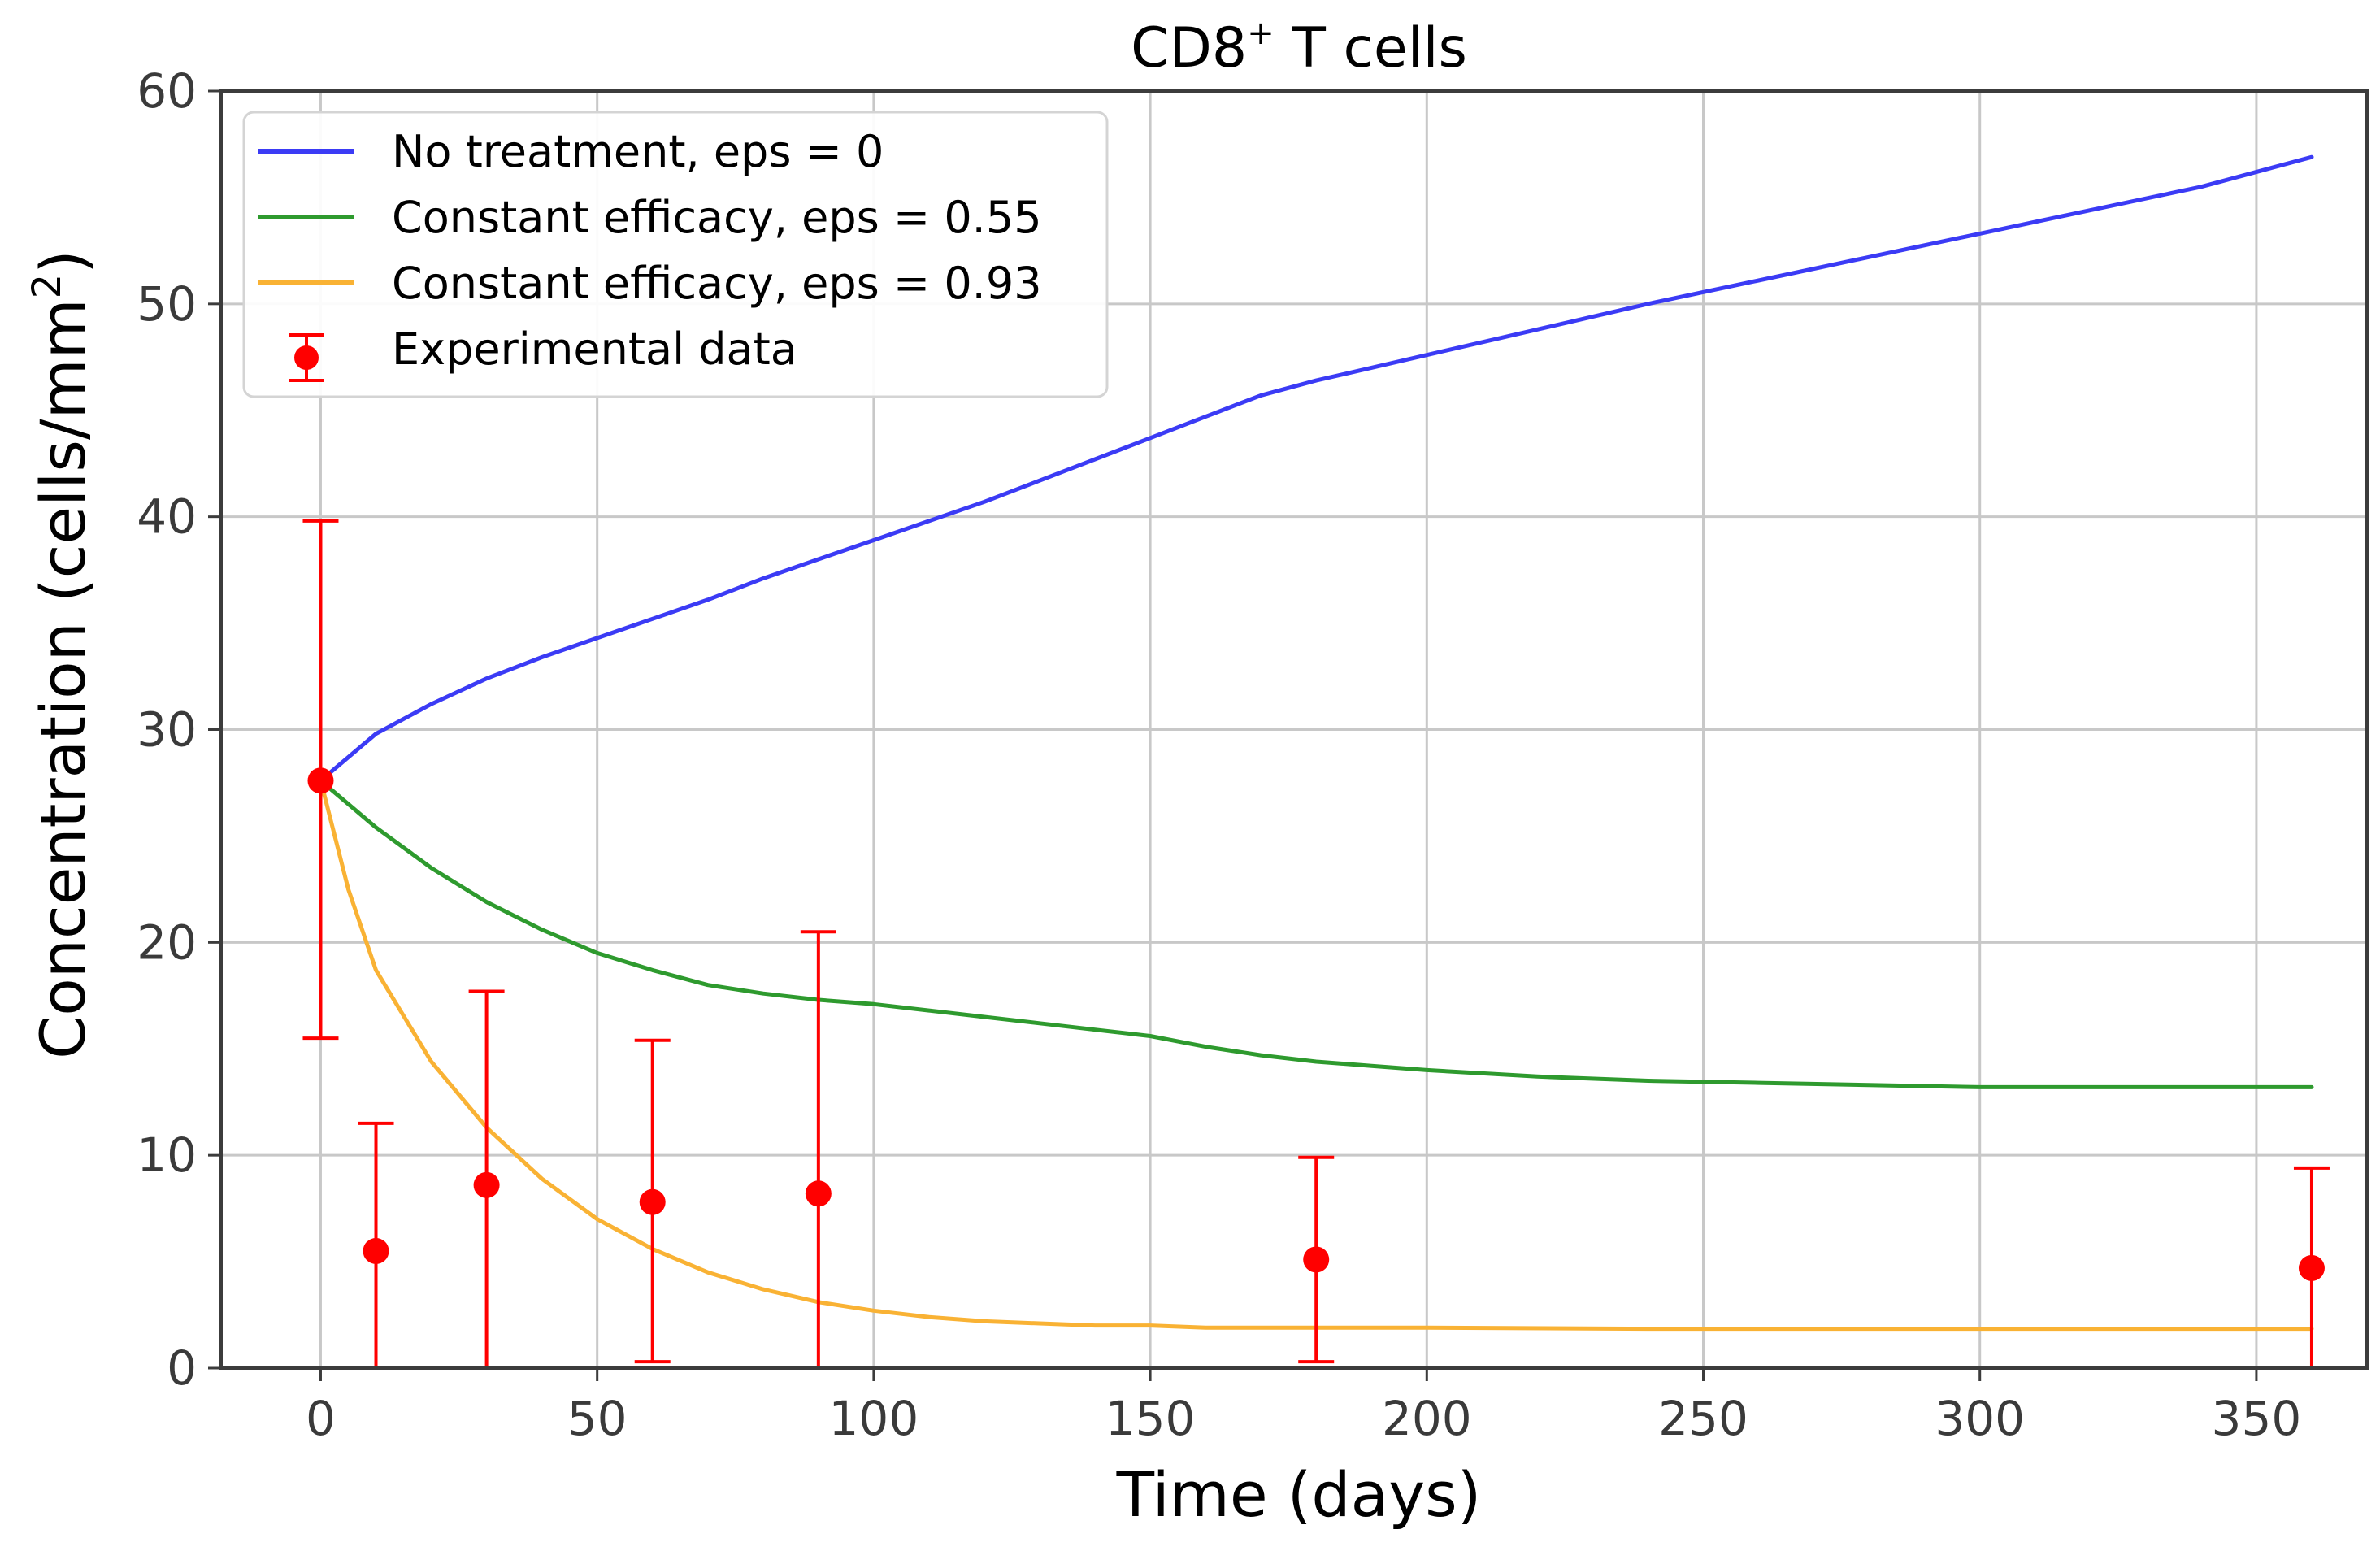  What do you see at coordinates (717, 217) in the screenshot?
I see `legend-label-eps-055: Constant efficacy, eps = 0.55` at bounding box center [717, 217].